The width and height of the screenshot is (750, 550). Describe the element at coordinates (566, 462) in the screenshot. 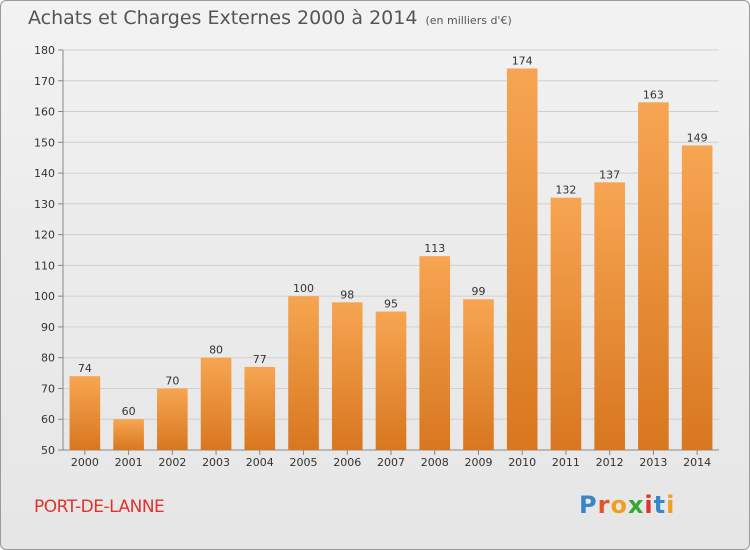

I see `x-tick-label: 2011` at that location.